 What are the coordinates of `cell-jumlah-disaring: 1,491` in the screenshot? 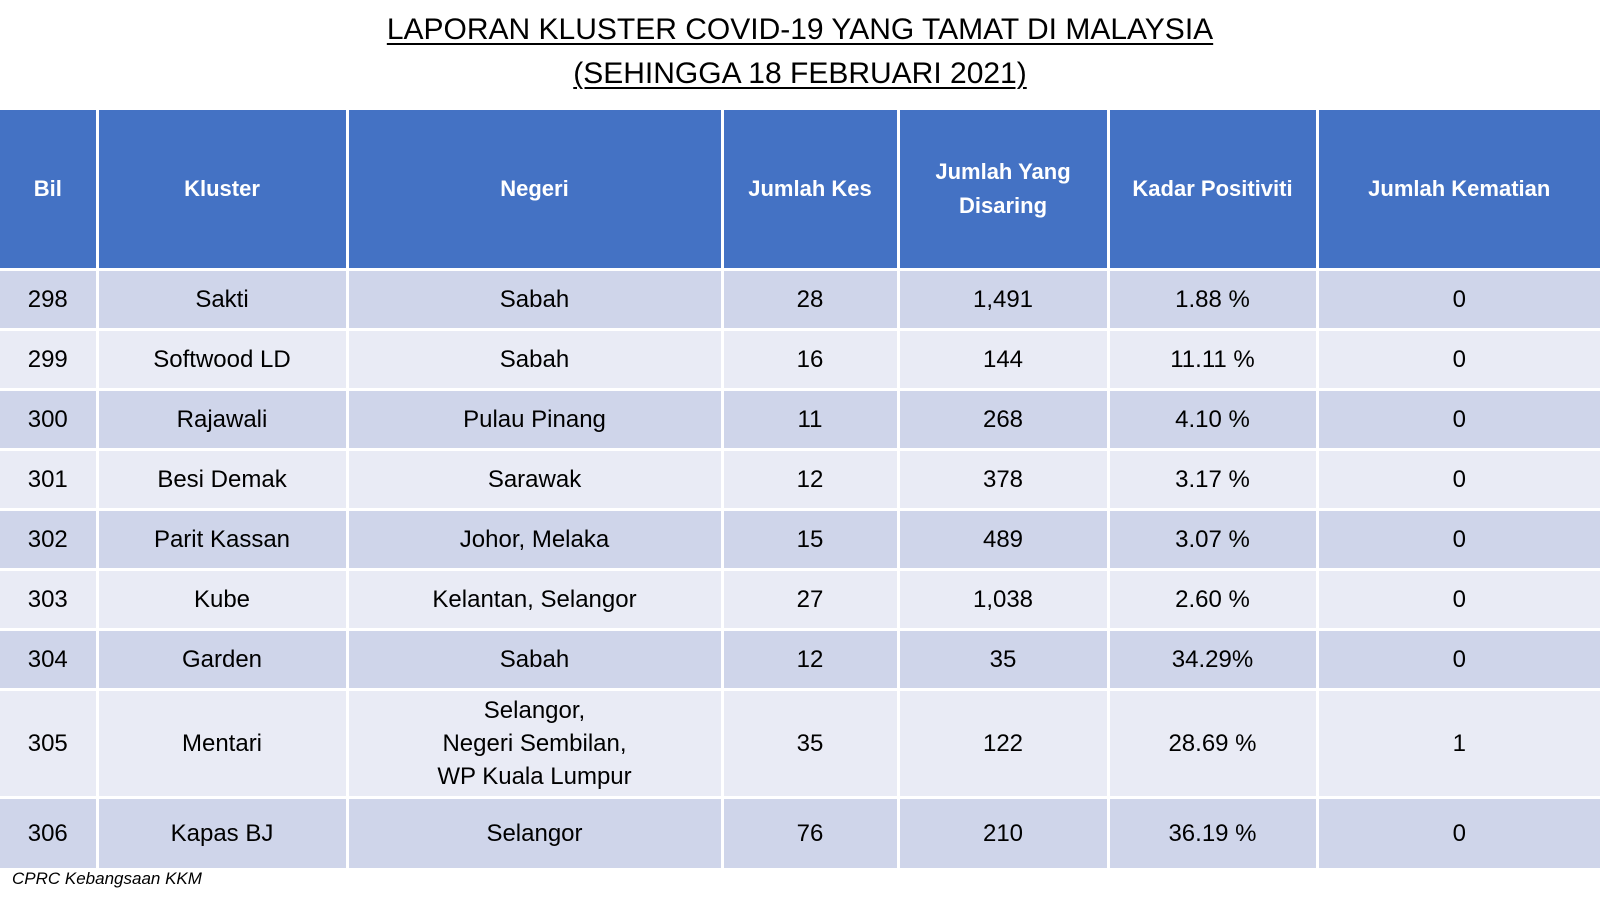 It's located at (1003, 299).